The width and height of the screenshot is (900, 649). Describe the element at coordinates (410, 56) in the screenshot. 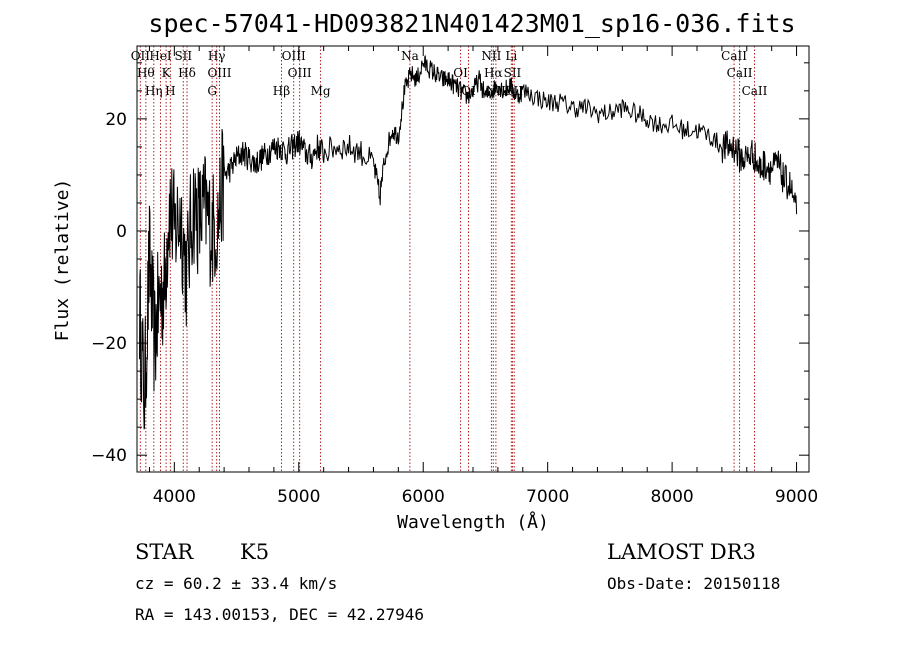

I see `line-label-Na: Na` at that location.